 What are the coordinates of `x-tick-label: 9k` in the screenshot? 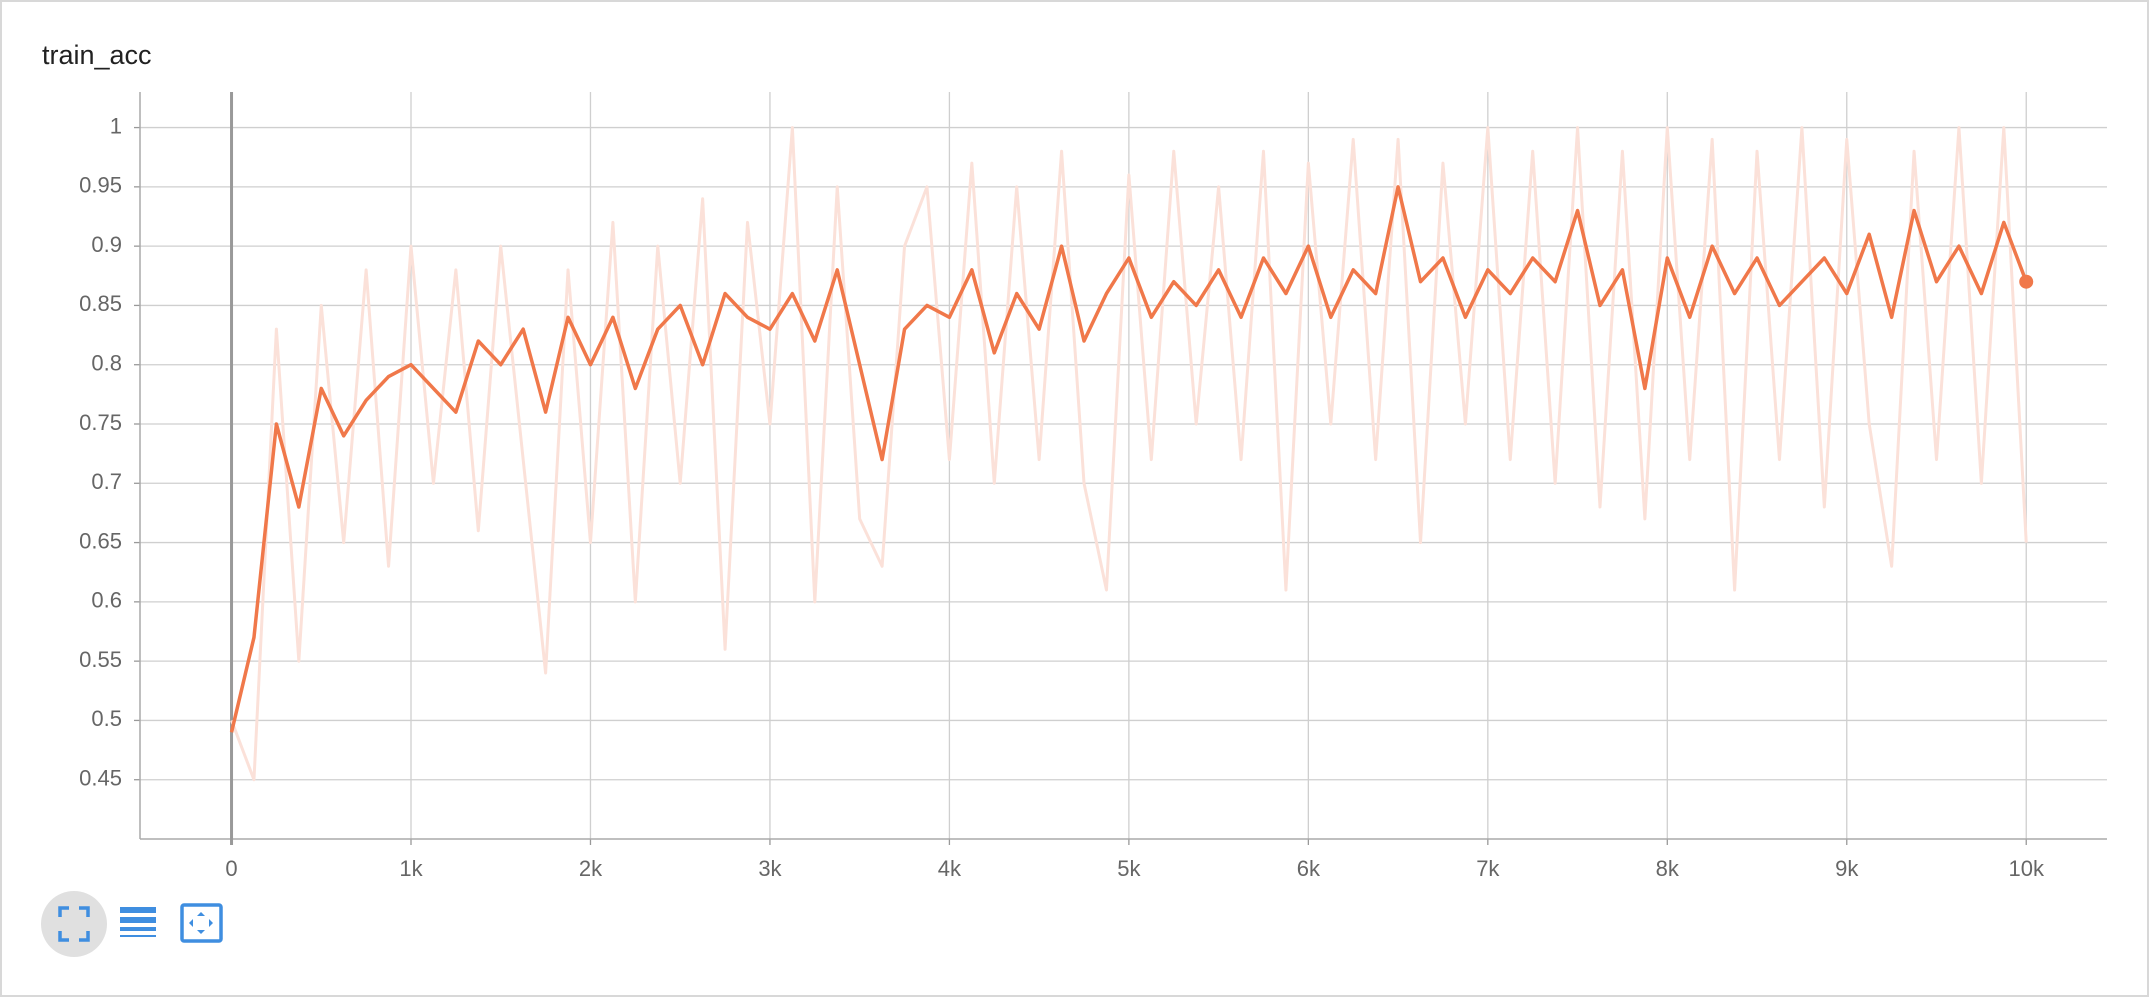 It's located at (1847, 868).